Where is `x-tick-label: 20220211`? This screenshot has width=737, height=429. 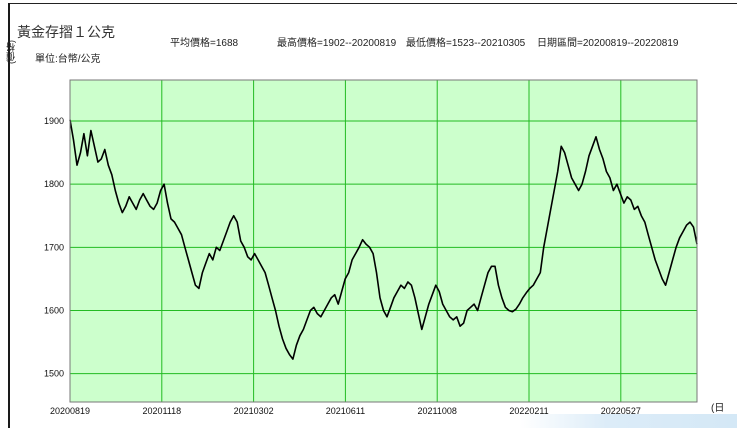
x-tick-label: 20220211 is located at coordinates (528, 411).